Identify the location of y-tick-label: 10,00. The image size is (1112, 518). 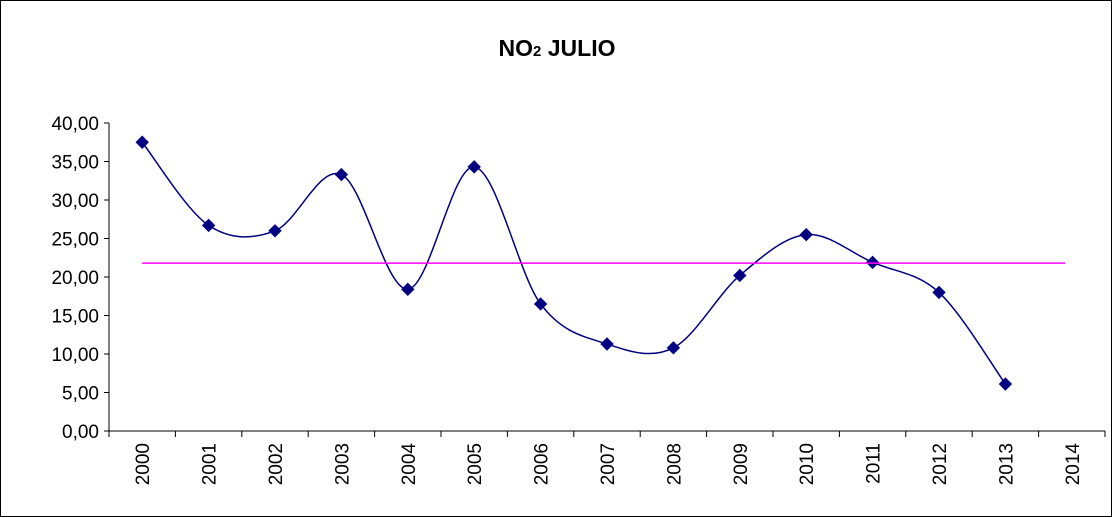
(75, 355).